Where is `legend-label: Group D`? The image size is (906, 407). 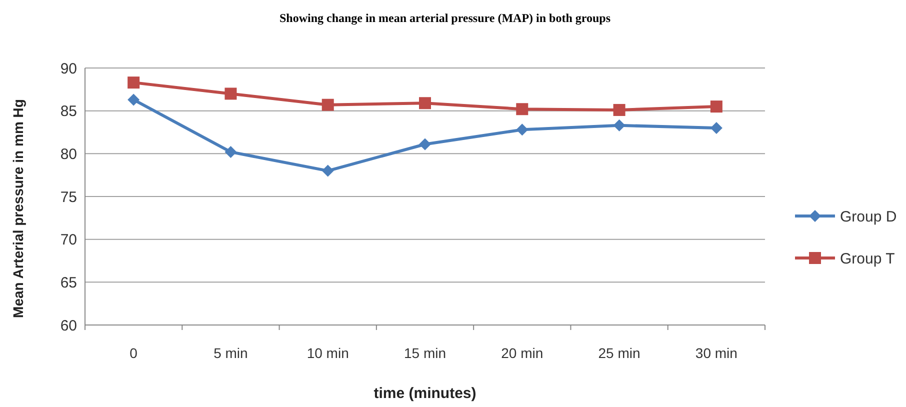 legend-label: Group D is located at coordinates (868, 217).